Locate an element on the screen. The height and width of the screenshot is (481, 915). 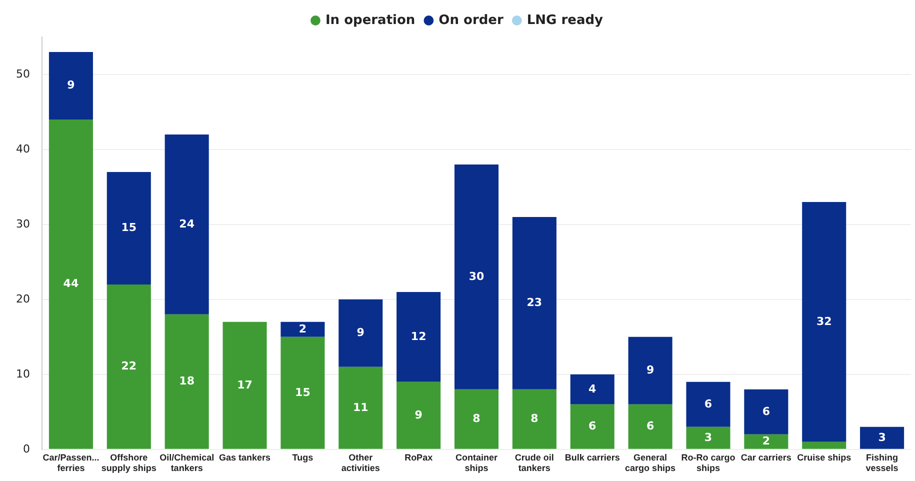
x-tick-label: Gas tankers is located at coordinates (245, 457).